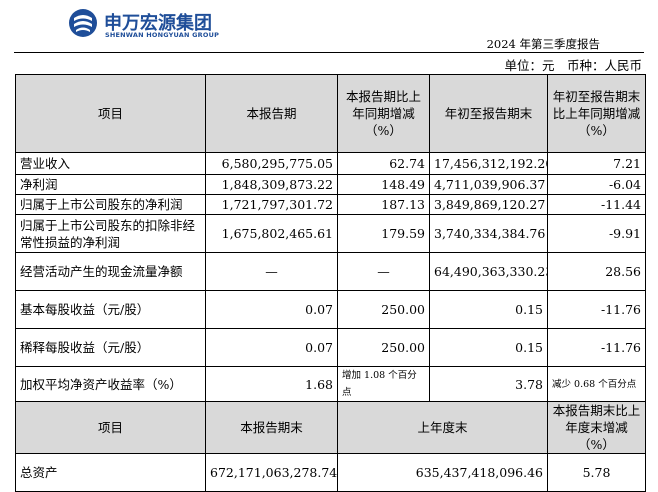 The height and width of the screenshot is (492, 658). I want to click on current-period-value: 1,721,797,301.72, so click(271, 204).